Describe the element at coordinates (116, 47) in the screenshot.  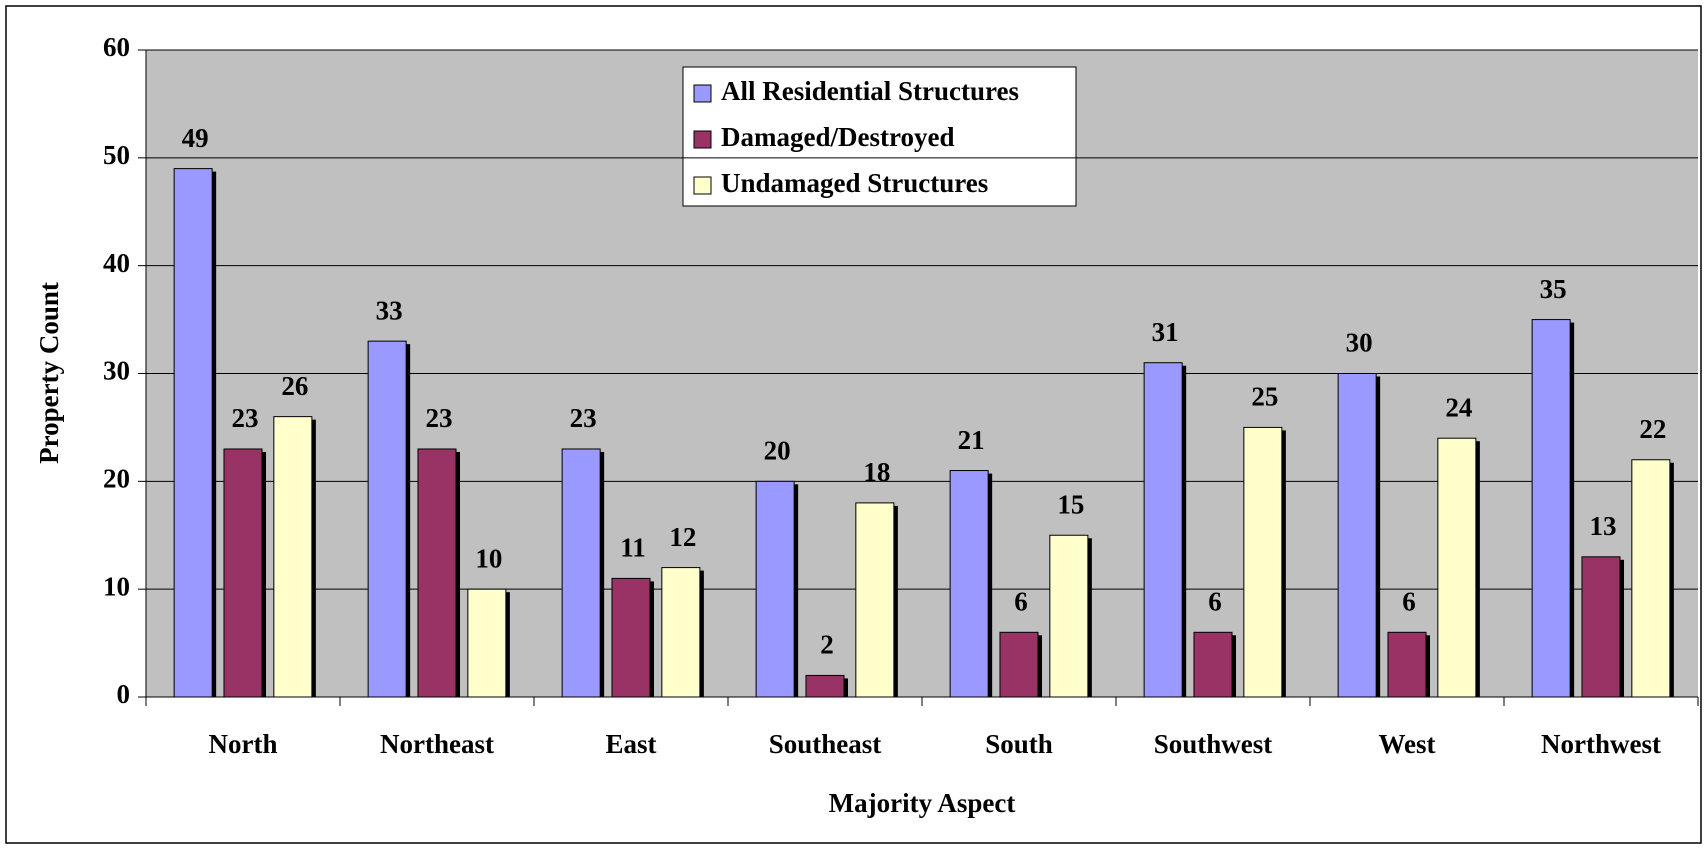
I see `y-tick-label: 60` at that location.